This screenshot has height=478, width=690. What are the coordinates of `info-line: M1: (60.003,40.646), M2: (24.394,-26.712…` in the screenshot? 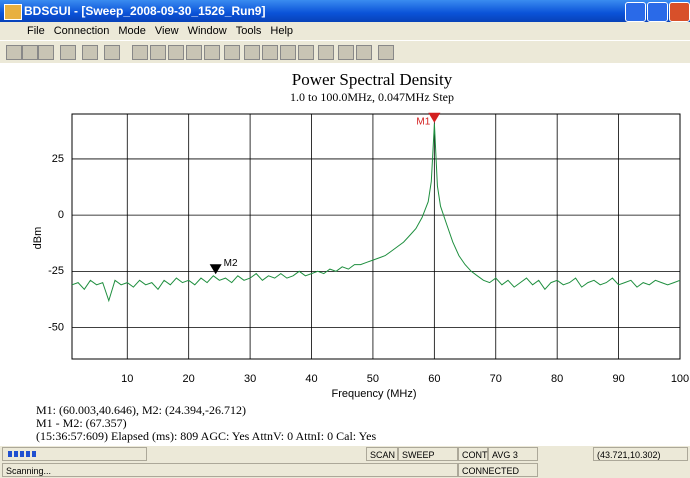 It's located at (141, 410).